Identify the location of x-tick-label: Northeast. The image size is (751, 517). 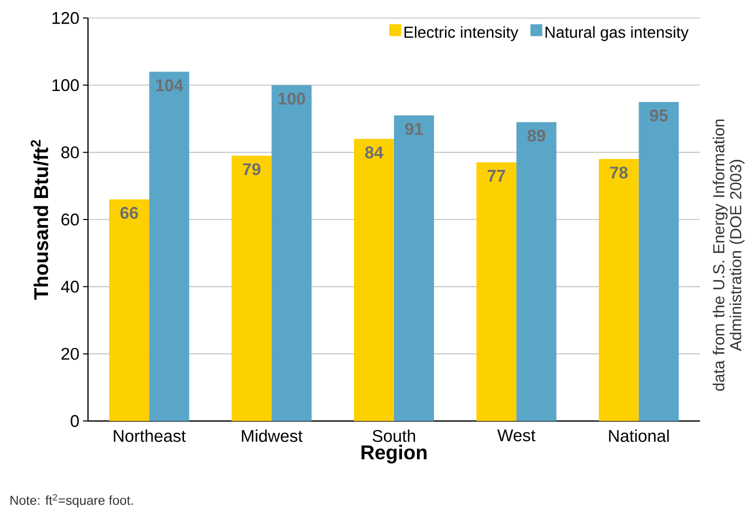
(150, 436).